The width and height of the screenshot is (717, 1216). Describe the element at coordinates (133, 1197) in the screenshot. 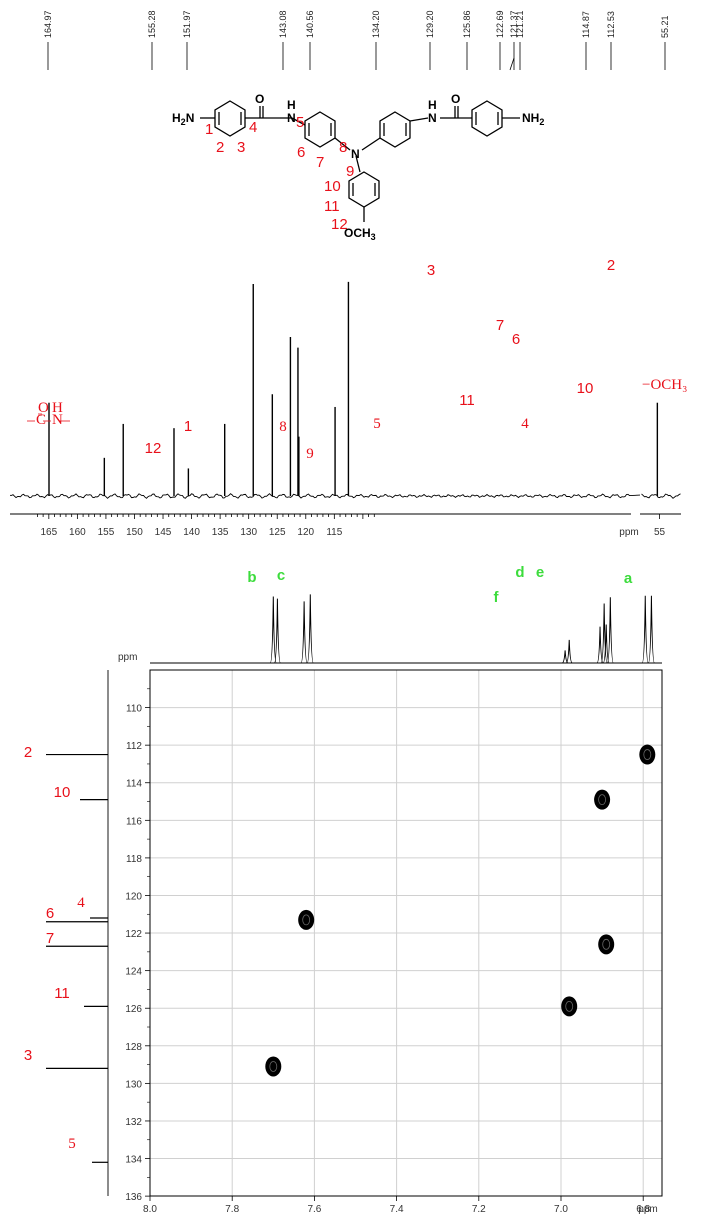

I see `hsqc-ytick-label-13: 136` at that location.